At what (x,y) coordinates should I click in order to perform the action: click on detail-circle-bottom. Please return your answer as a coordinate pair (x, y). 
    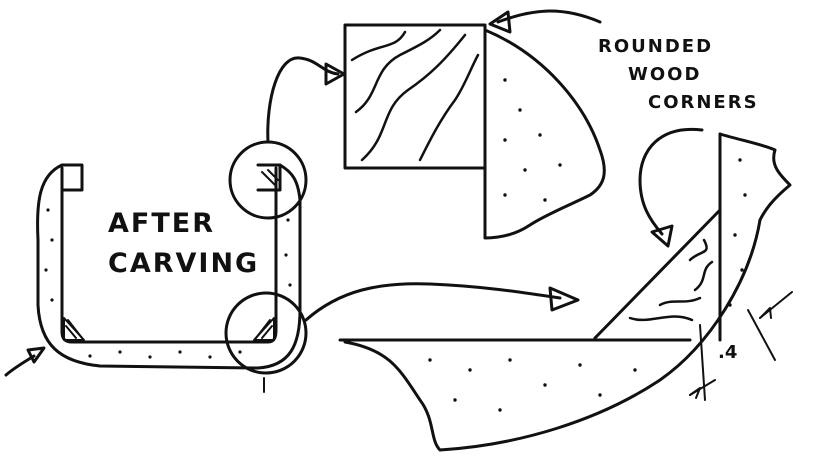
    Looking at the image, I should click on (266, 333).